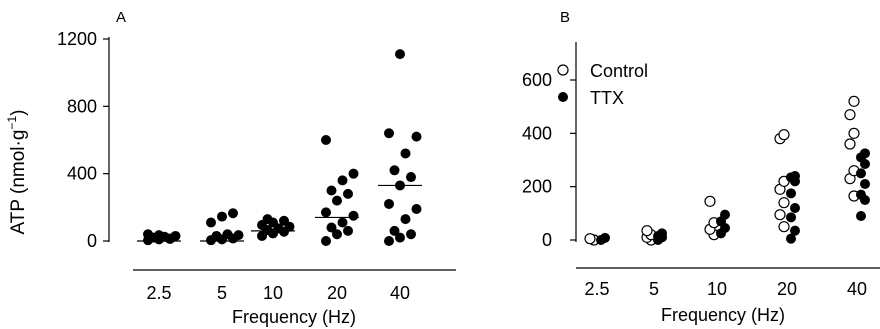 The image size is (880, 329). Describe the element at coordinates (619, 71) in the screenshot. I see `legend-control-label: Control` at that location.